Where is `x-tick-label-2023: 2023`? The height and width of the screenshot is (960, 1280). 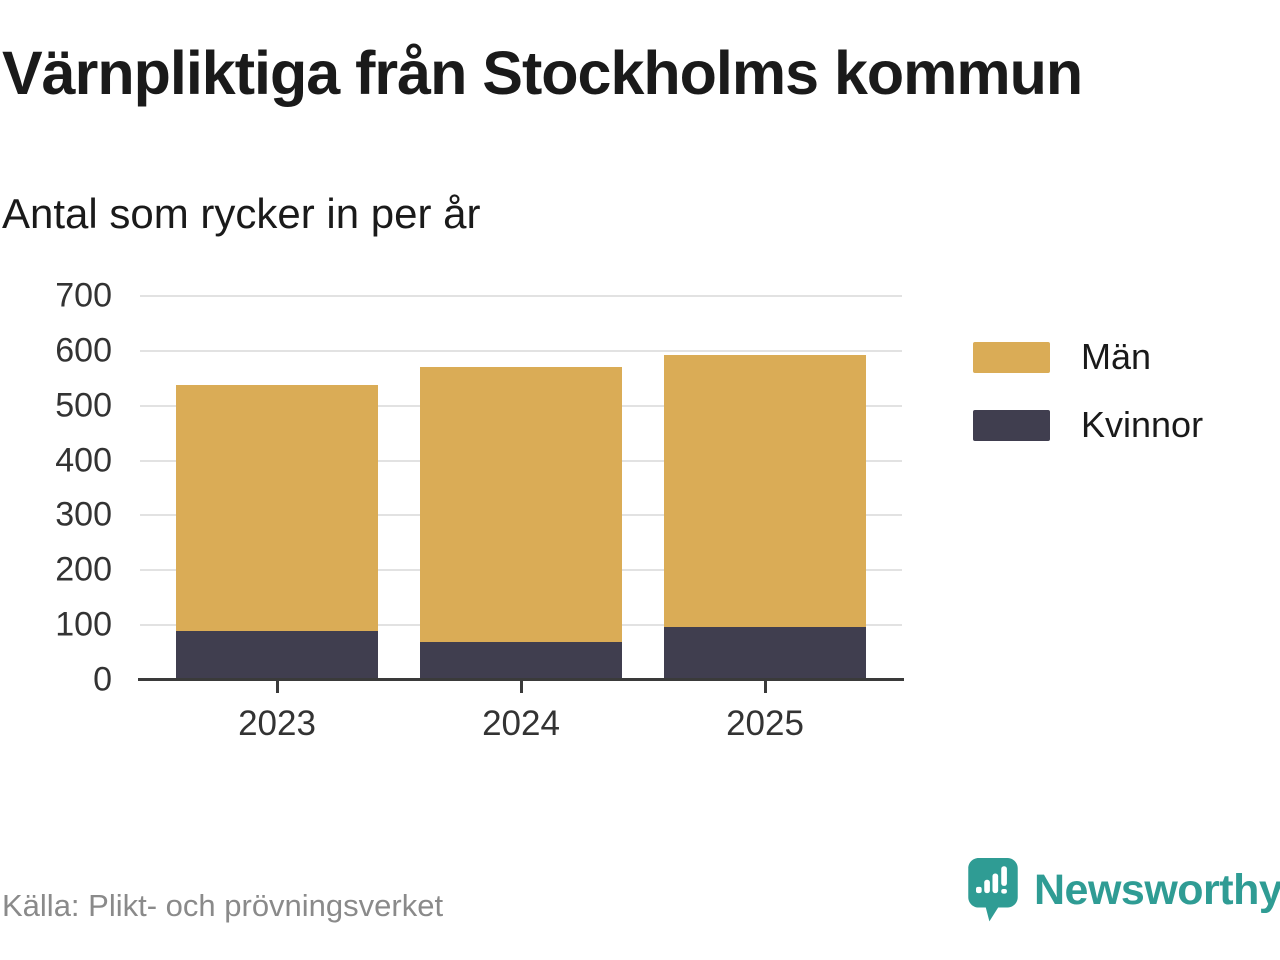 x-tick-label-2023: 2023 is located at coordinates (277, 723).